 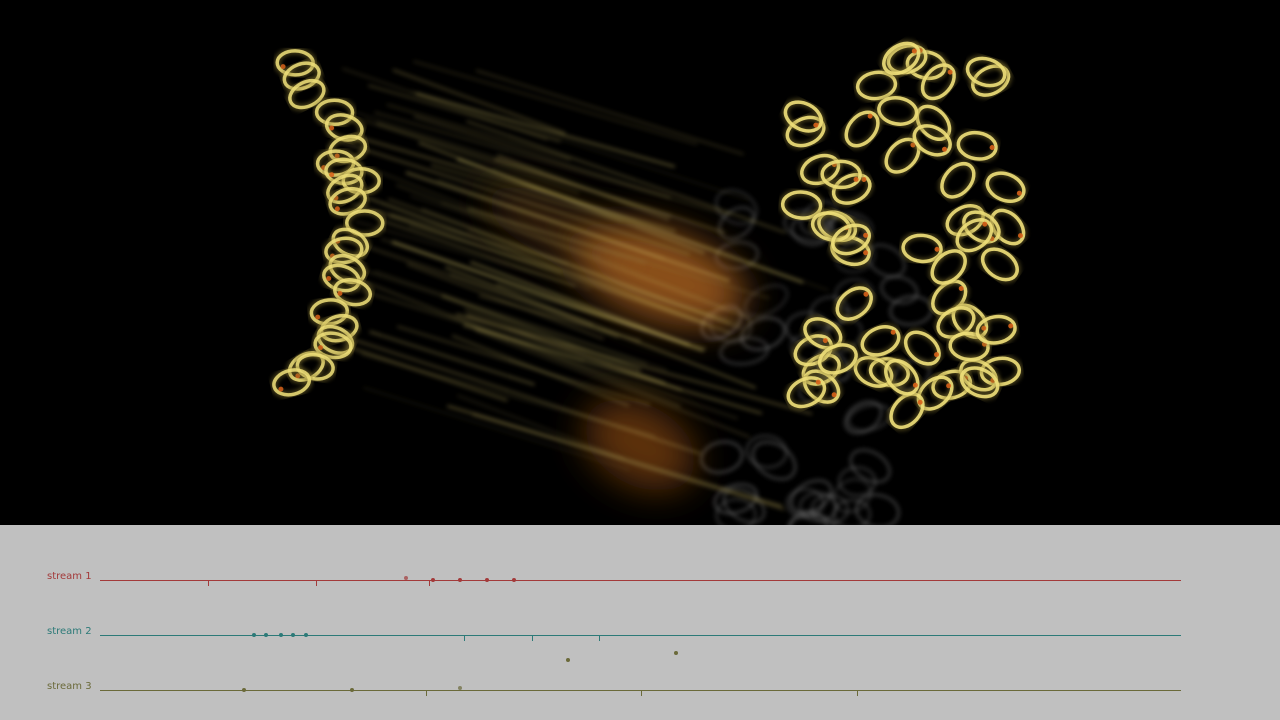 I want to click on stream-label: stream 2, so click(x=69, y=631).